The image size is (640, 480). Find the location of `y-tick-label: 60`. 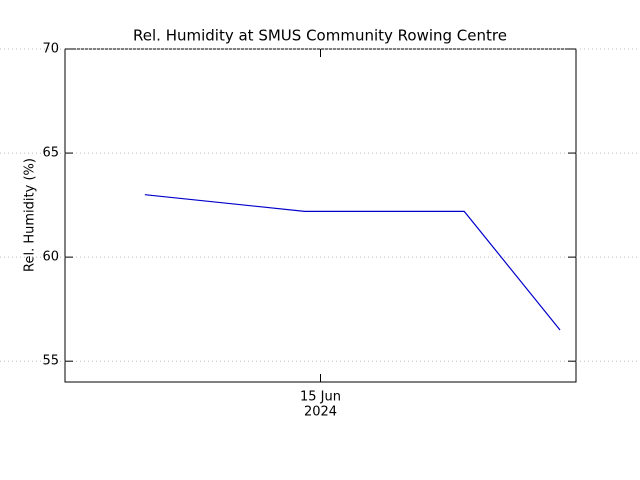

y-tick-label: 60 is located at coordinates (50, 257).